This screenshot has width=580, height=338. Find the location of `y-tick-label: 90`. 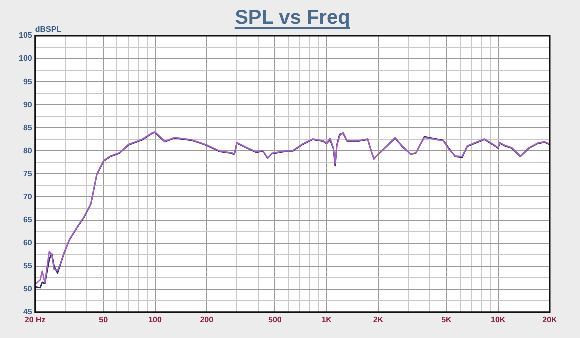

y-tick-label: 90 is located at coordinates (28, 105).